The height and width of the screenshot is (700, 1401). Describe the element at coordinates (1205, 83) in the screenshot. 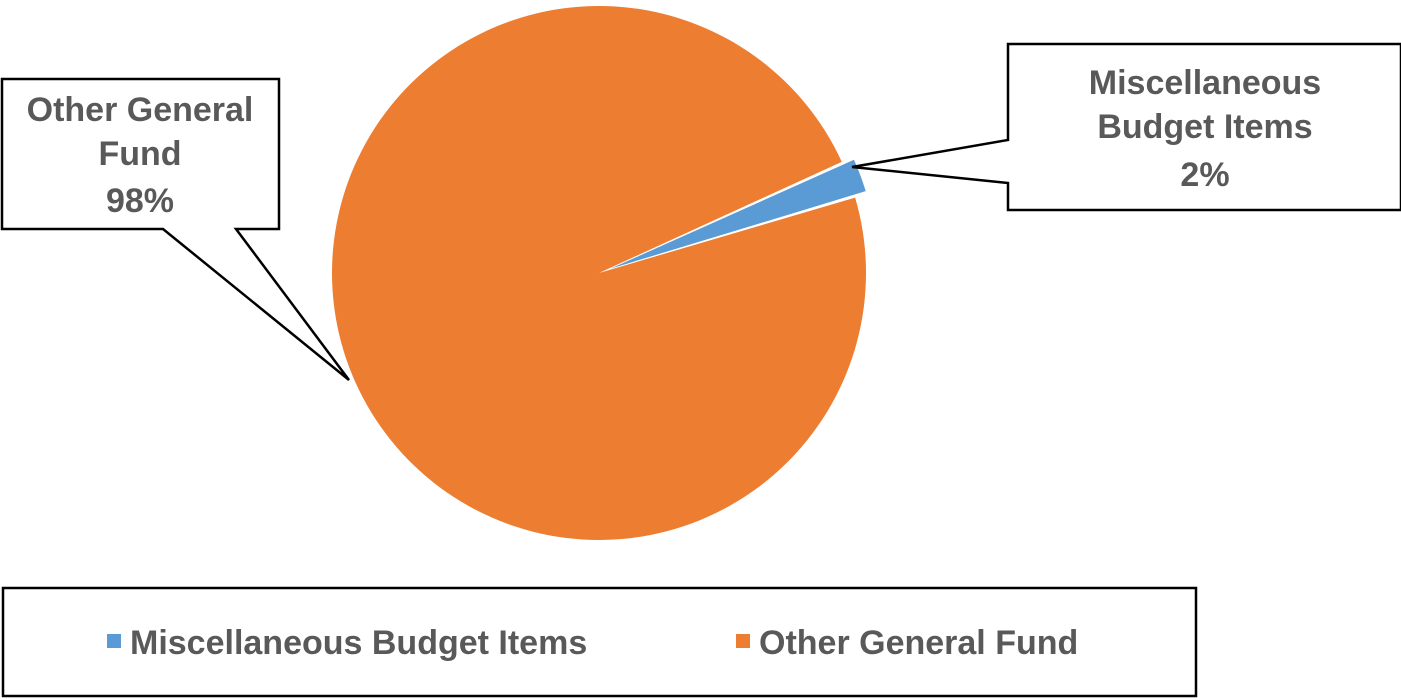

I see `callout-misc-line1: Miscellaneous` at that location.